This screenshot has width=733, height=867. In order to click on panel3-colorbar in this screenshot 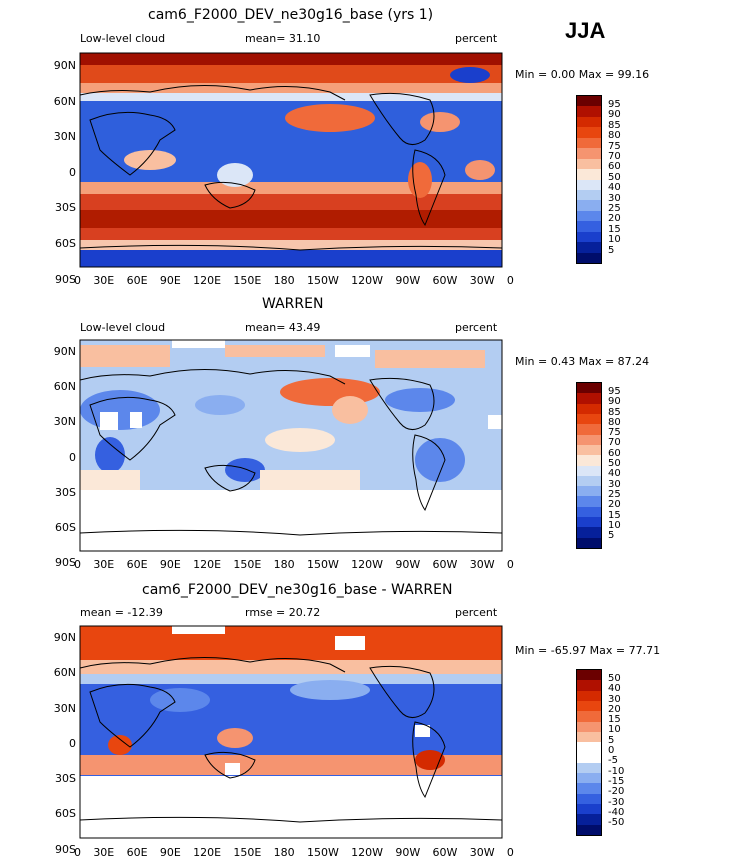, I will do `click(589, 752)`.